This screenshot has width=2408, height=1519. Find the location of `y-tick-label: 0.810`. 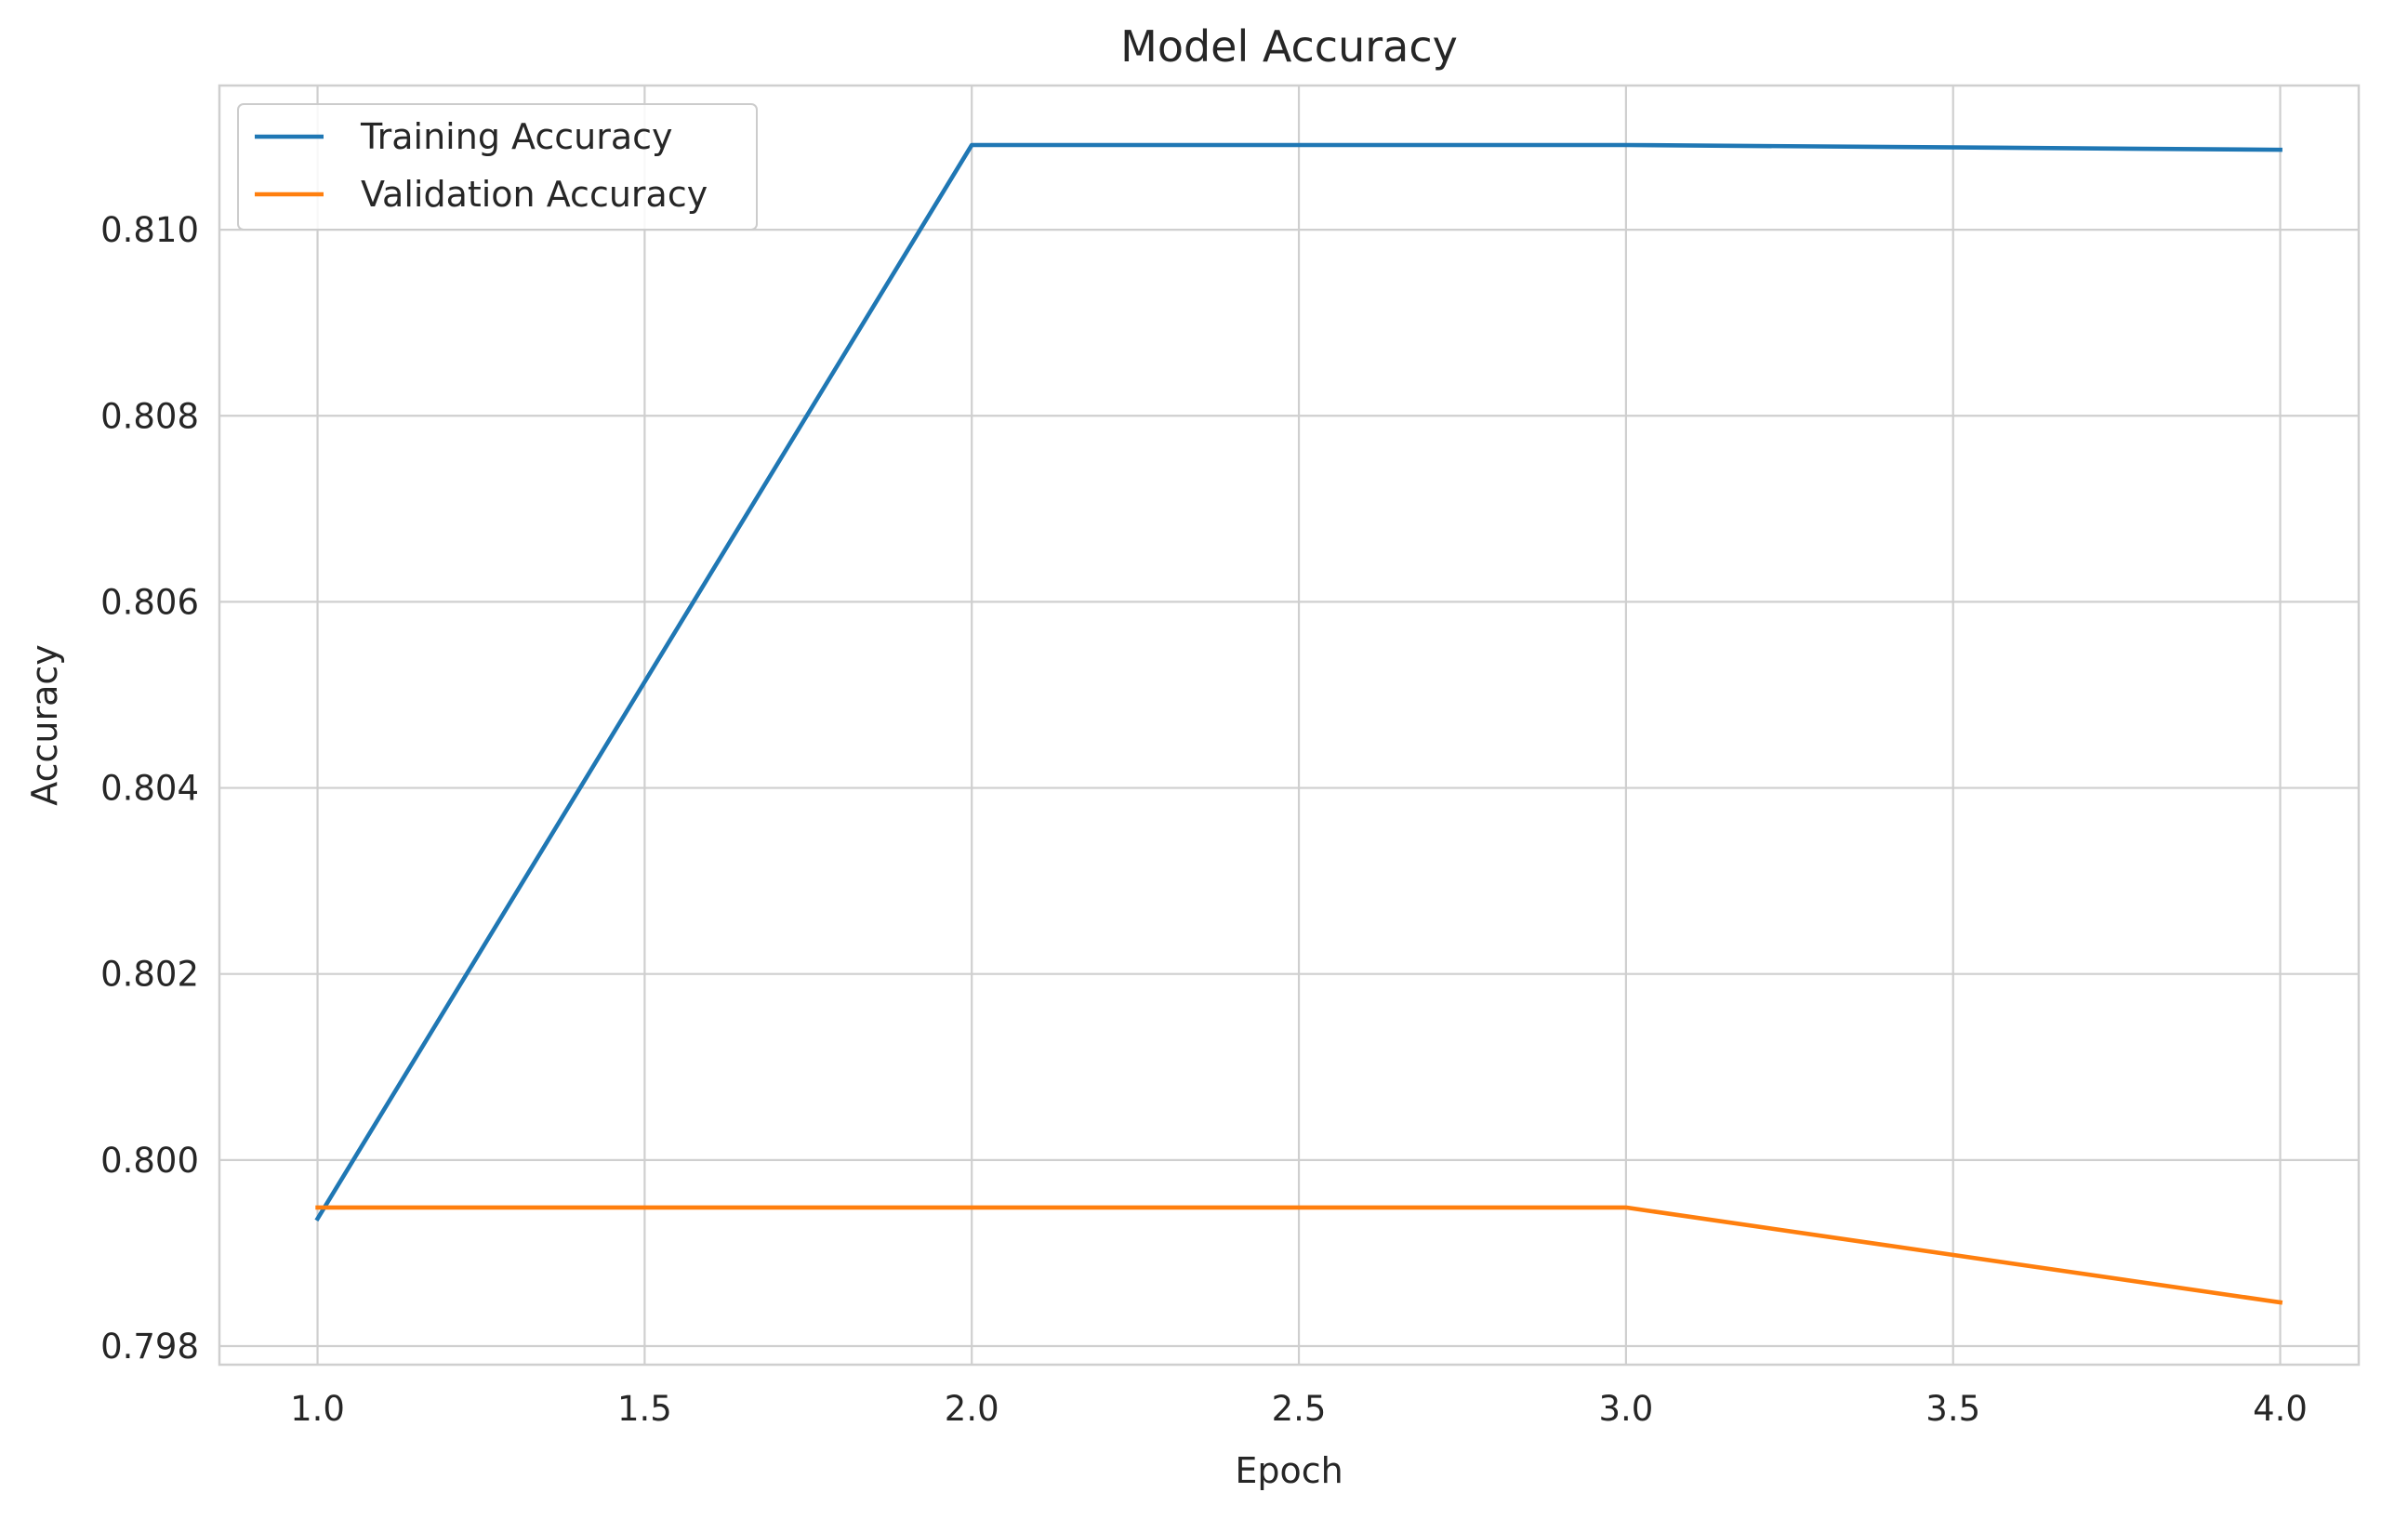

y-tick-label: 0.810 is located at coordinates (149, 230).